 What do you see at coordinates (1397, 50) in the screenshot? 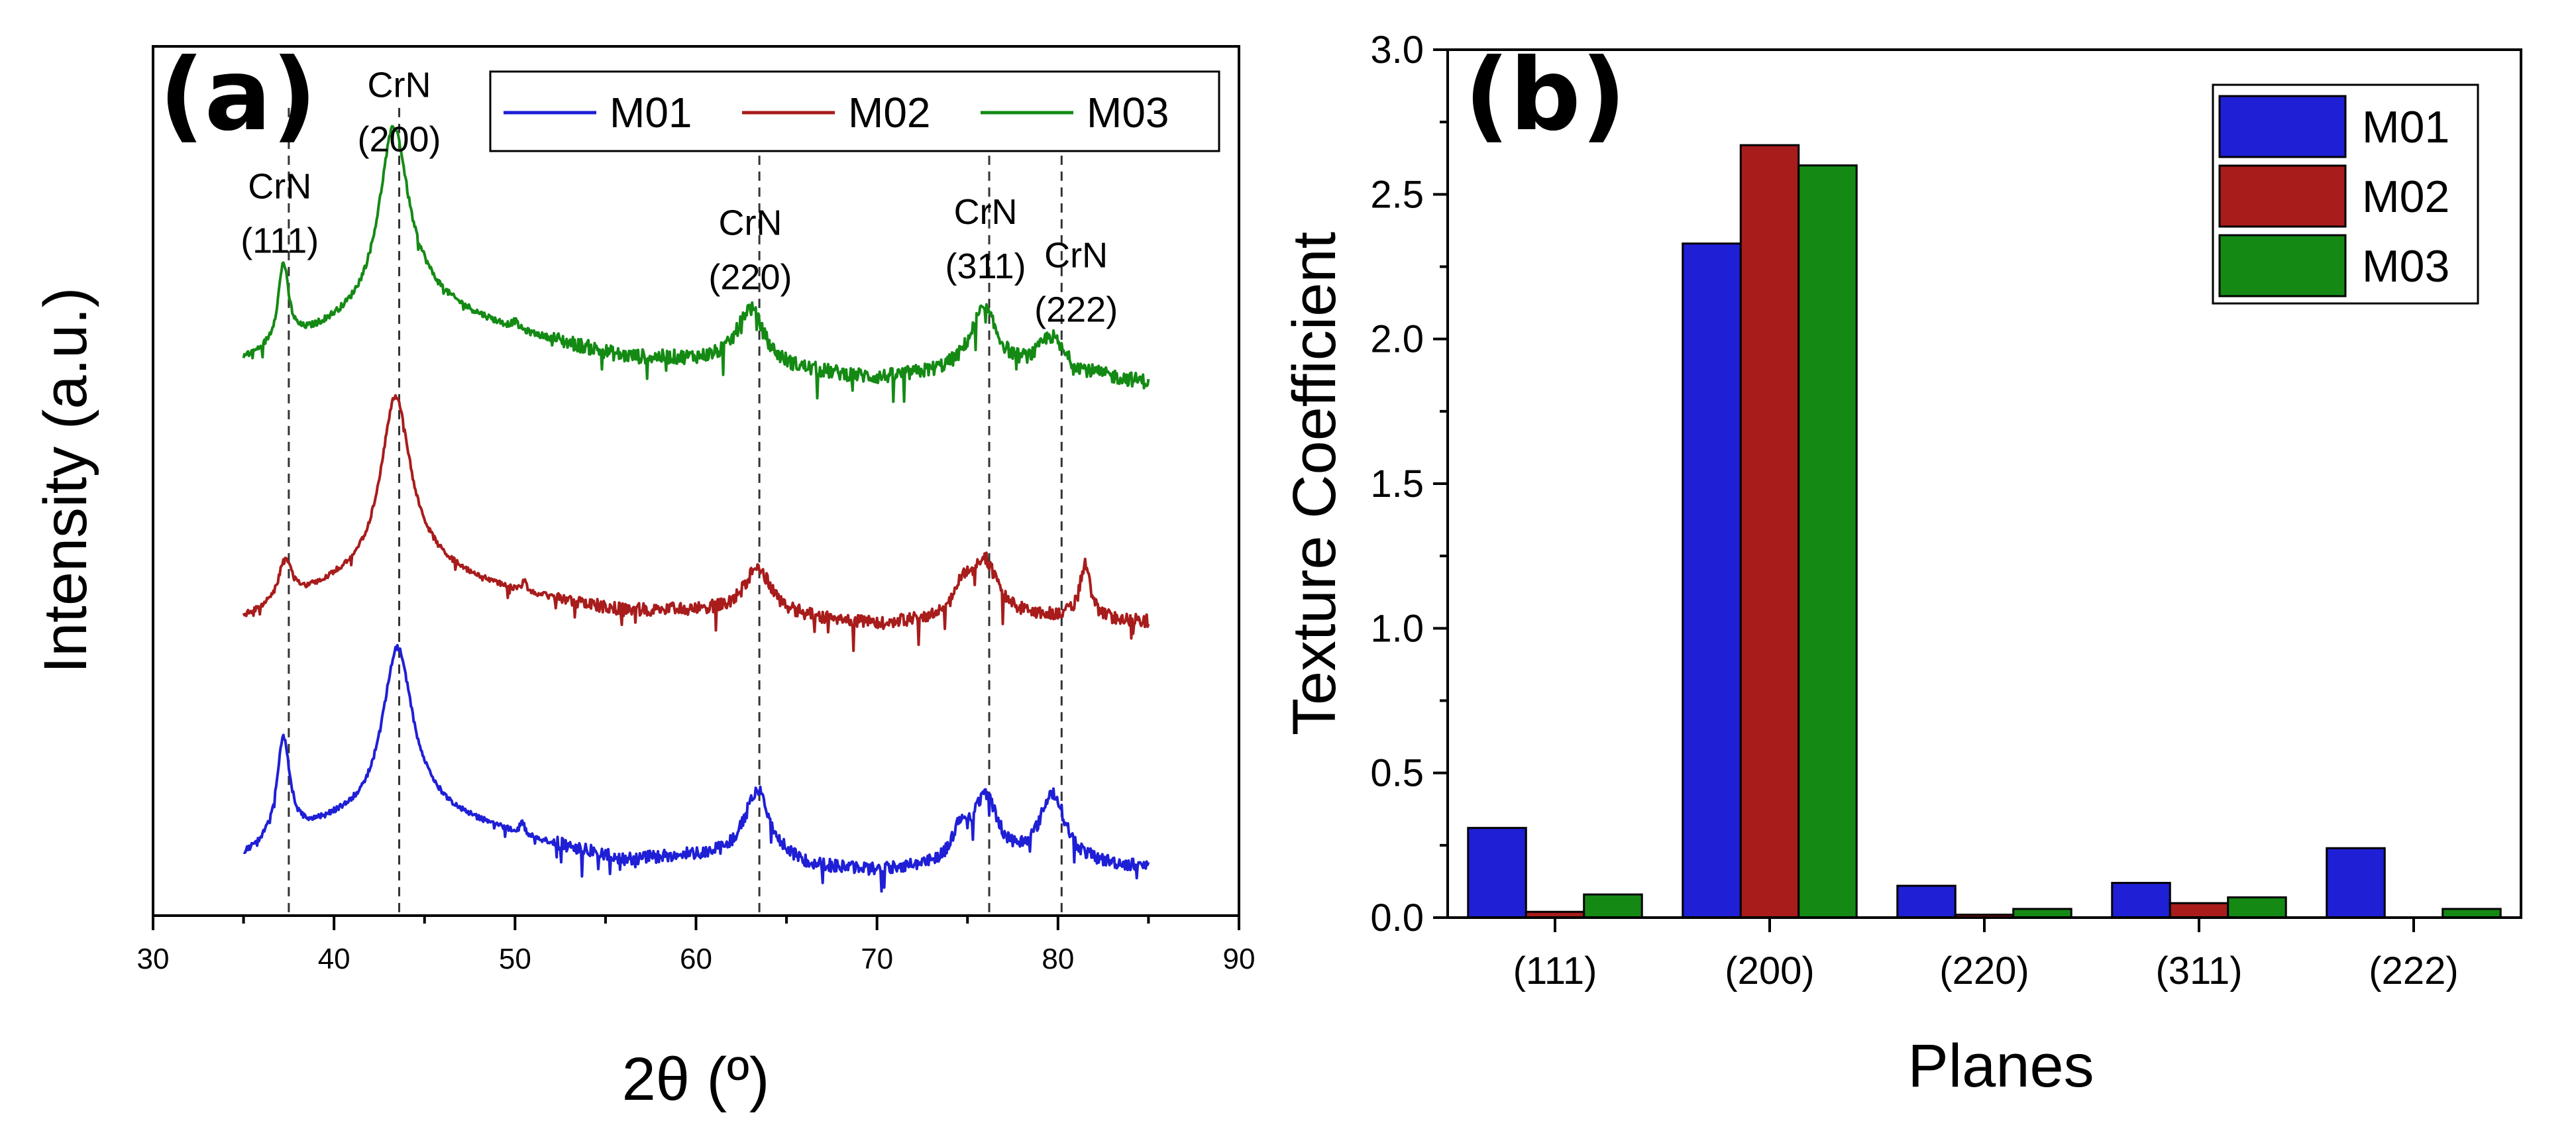
I see `y-tick-label: 3.0` at bounding box center [1397, 50].